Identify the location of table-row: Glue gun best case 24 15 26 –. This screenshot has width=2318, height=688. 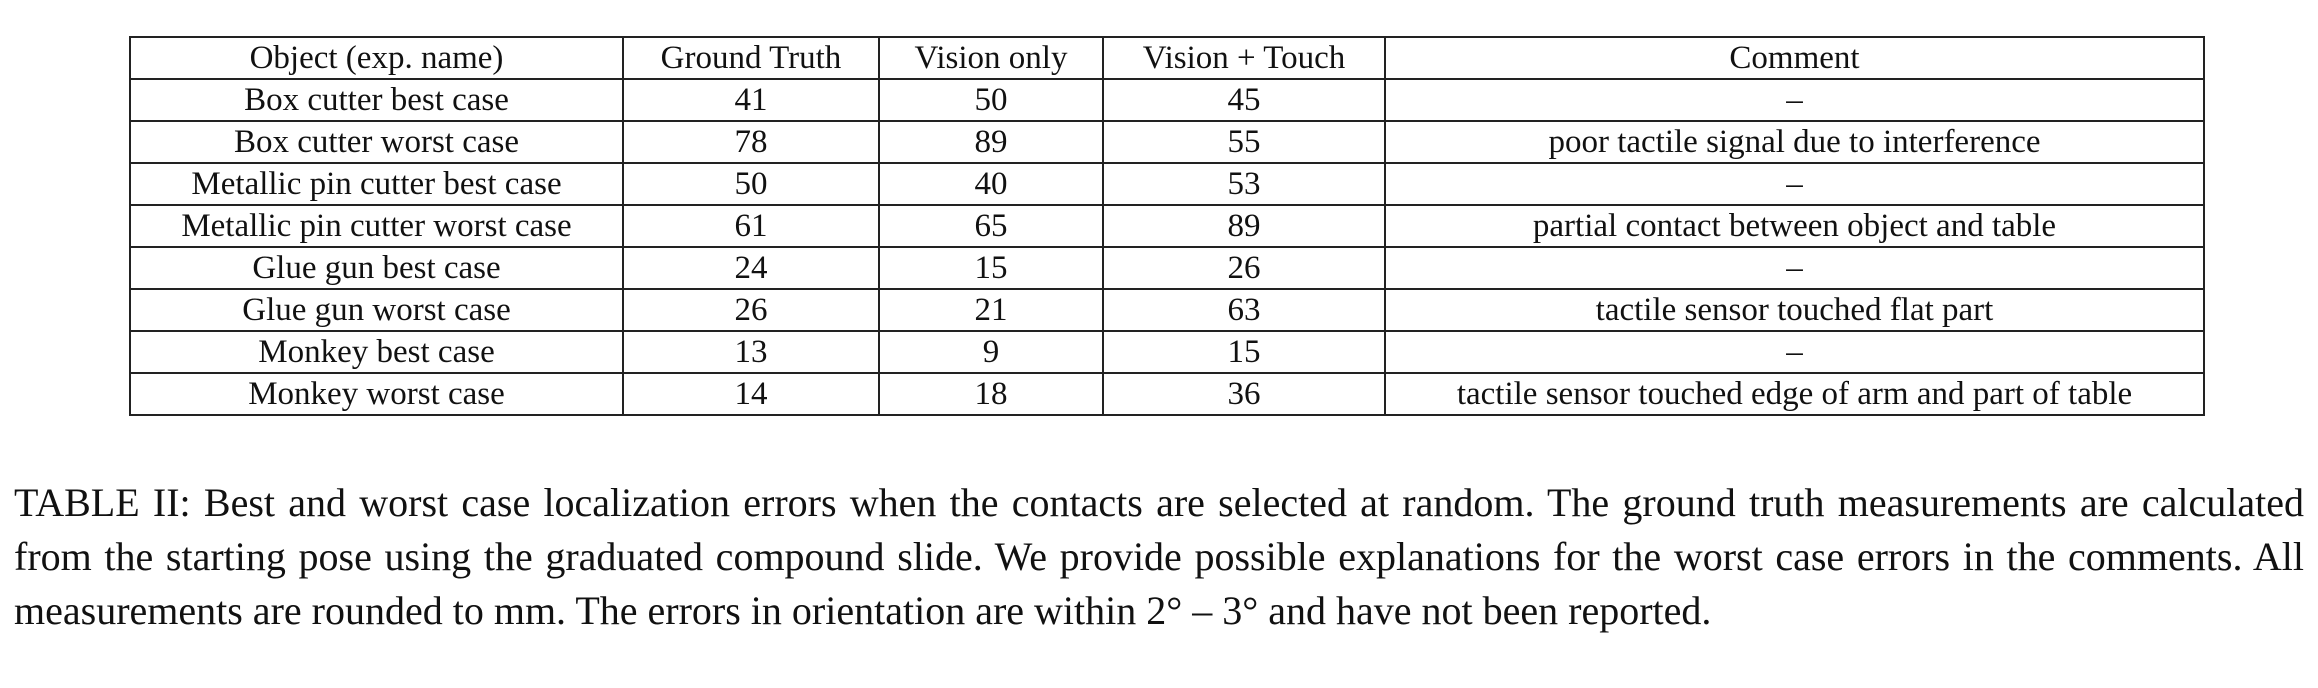
(1167, 268).